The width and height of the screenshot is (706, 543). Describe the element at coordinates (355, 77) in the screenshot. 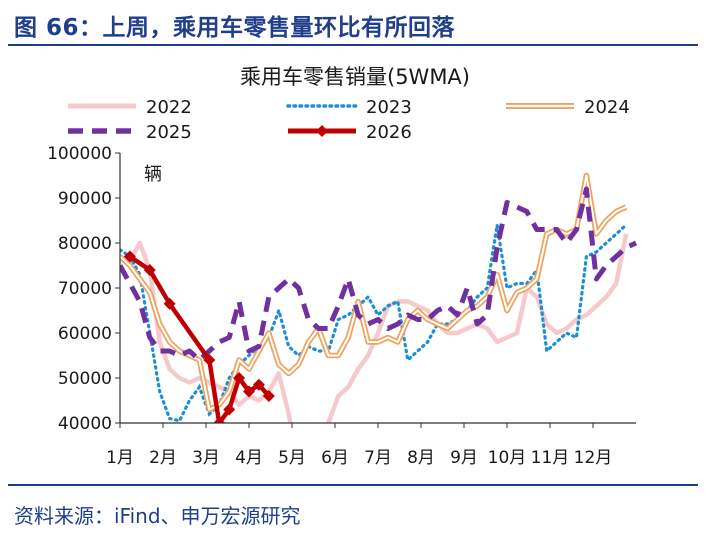

I see `chart-title: 乘用车零售销量(5WMA)` at that location.